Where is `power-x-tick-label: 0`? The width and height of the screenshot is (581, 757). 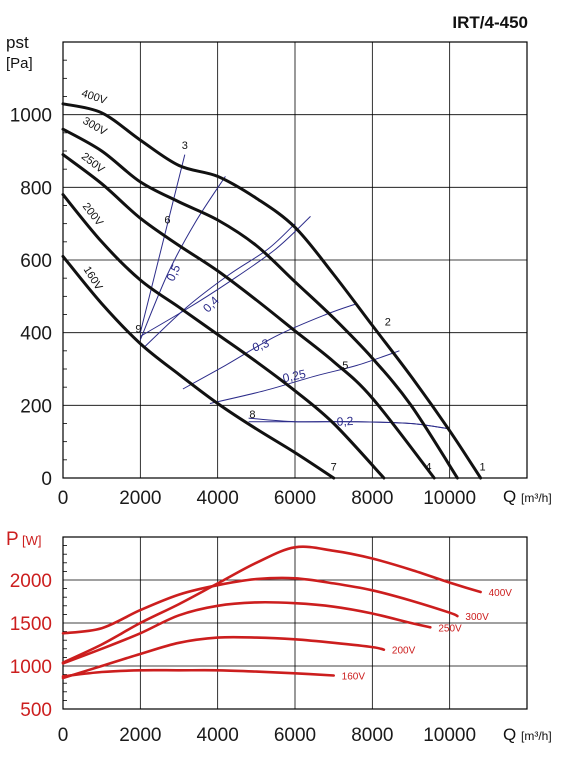 power-x-tick-label: 0 is located at coordinates (63, 735).